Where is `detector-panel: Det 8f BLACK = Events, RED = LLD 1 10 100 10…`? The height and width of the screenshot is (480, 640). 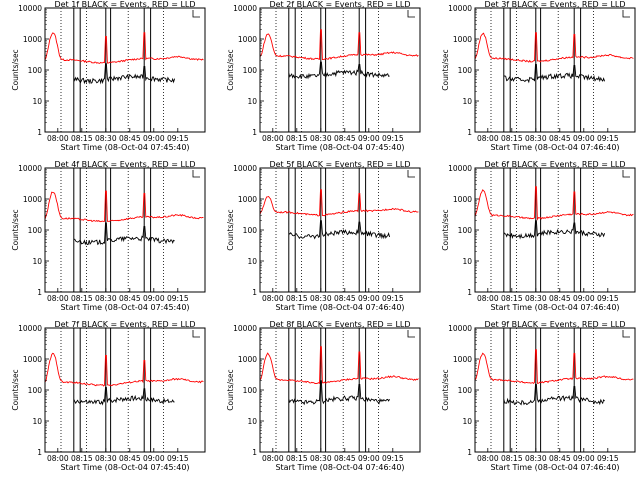 detector-panel: Det 8f BLACK = Events, RED = LLD 1 10 100 10… is located at coordinates (323, 396).